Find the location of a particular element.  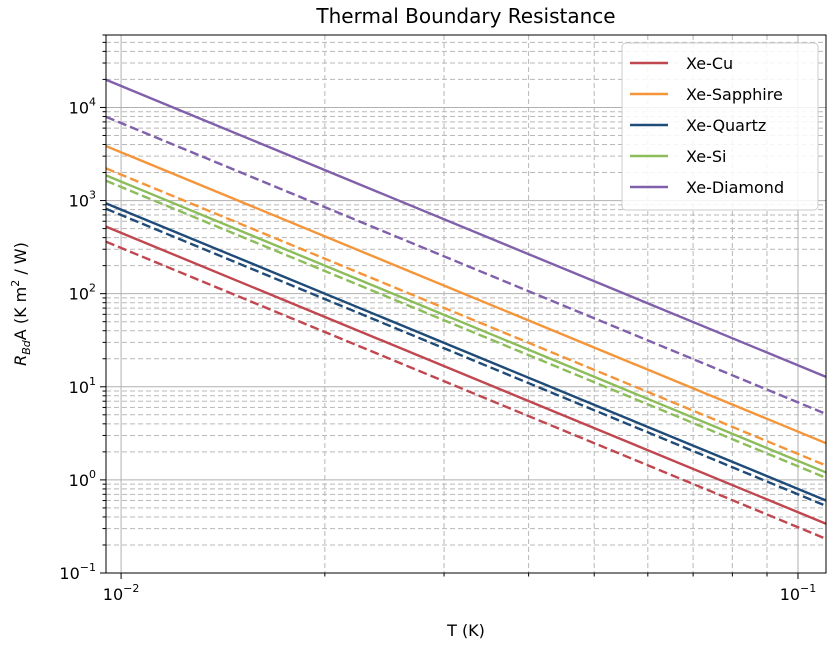

x-tick-label: 10⁻² is located at coordinates (121, 593).